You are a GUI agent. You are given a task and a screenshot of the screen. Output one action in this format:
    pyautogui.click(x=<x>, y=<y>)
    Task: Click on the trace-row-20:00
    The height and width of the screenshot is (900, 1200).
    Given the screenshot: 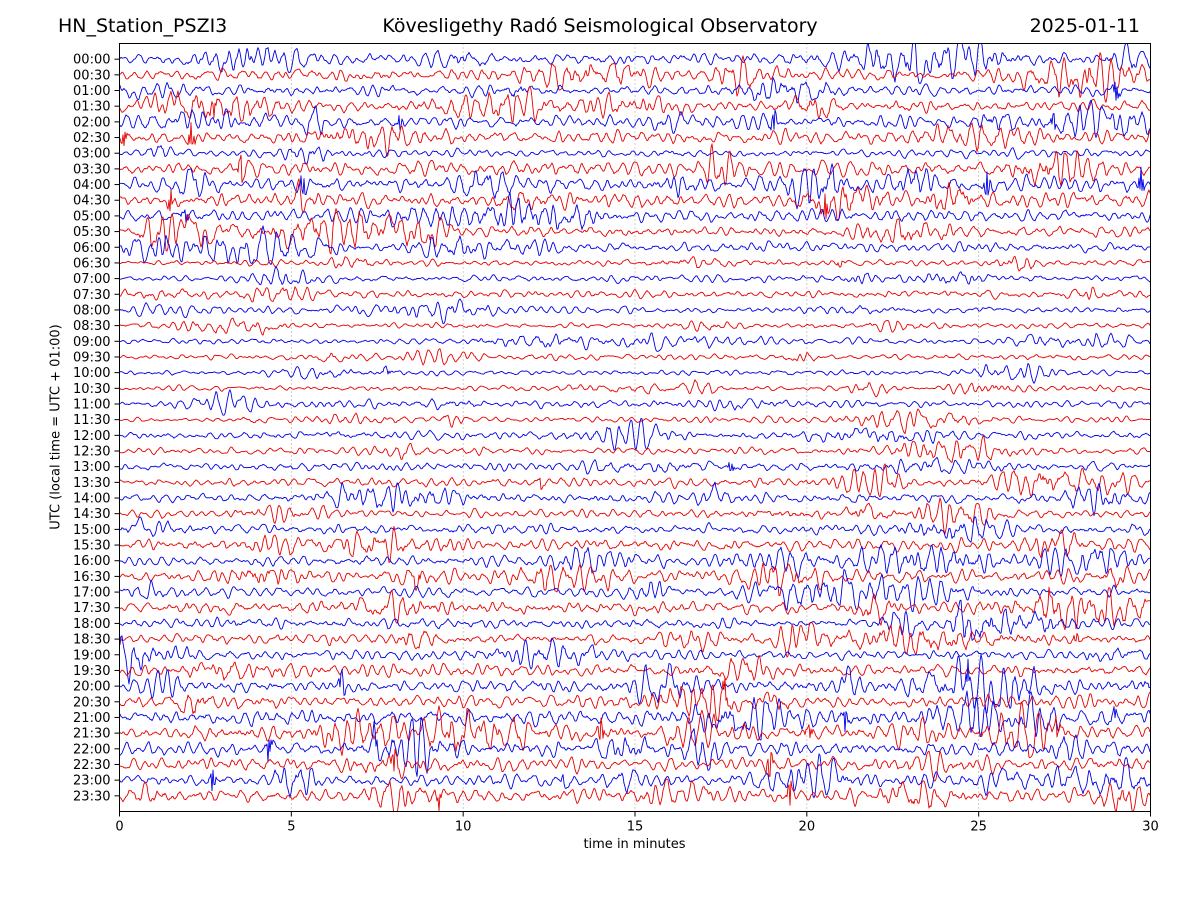 What is the action you would take?
    pyautogui.click(x=635, y=684)
    